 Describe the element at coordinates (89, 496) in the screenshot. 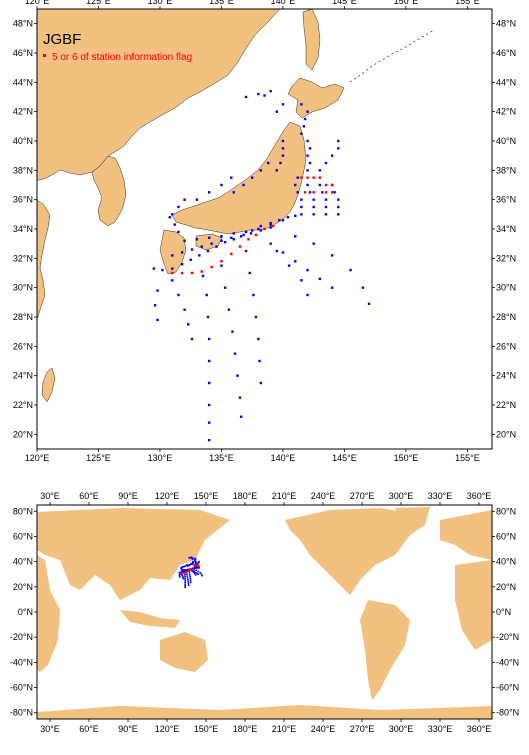

I see `lon-tick-label: 60°E` at that location.